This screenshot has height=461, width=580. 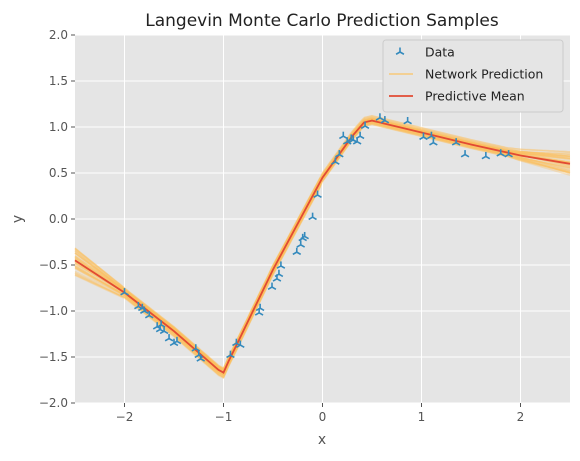 I want to click on x-axis-label: x, so click(x=322, y=440).